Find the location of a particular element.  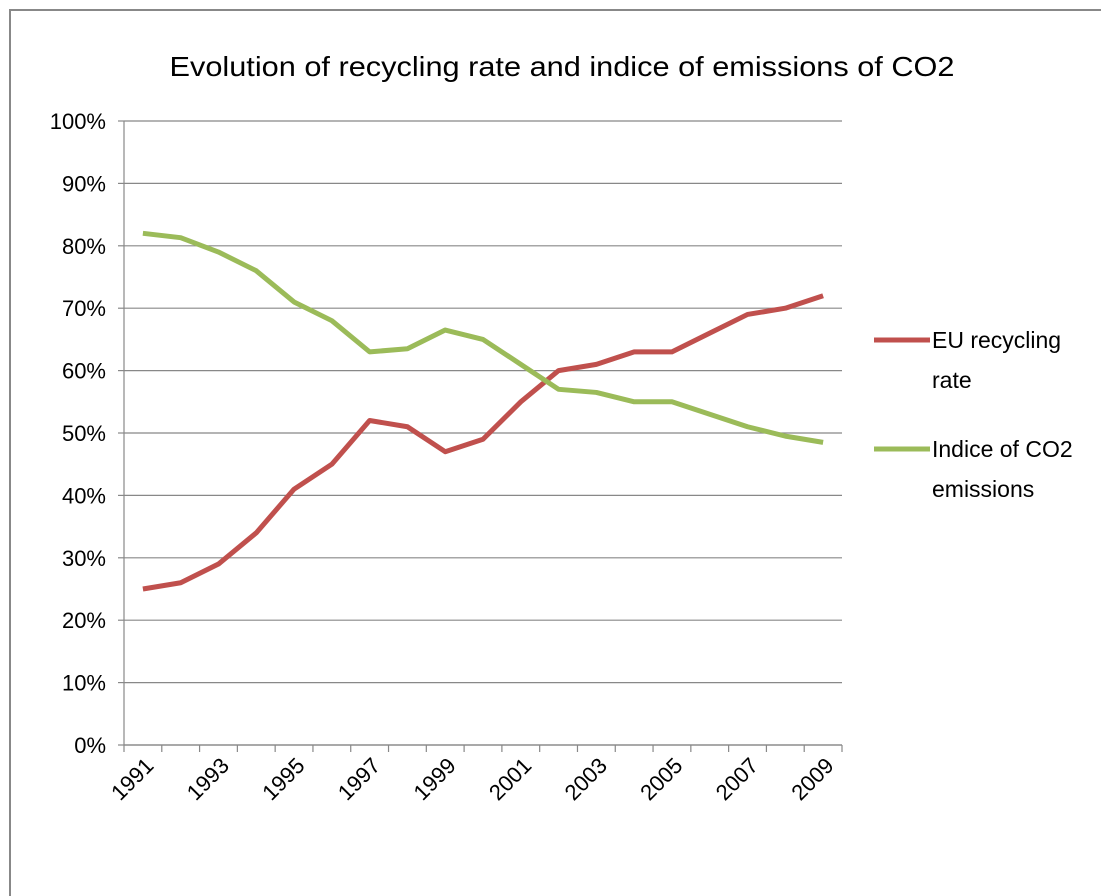

y-tick-label: 40% is located at coordinates (84, 495).